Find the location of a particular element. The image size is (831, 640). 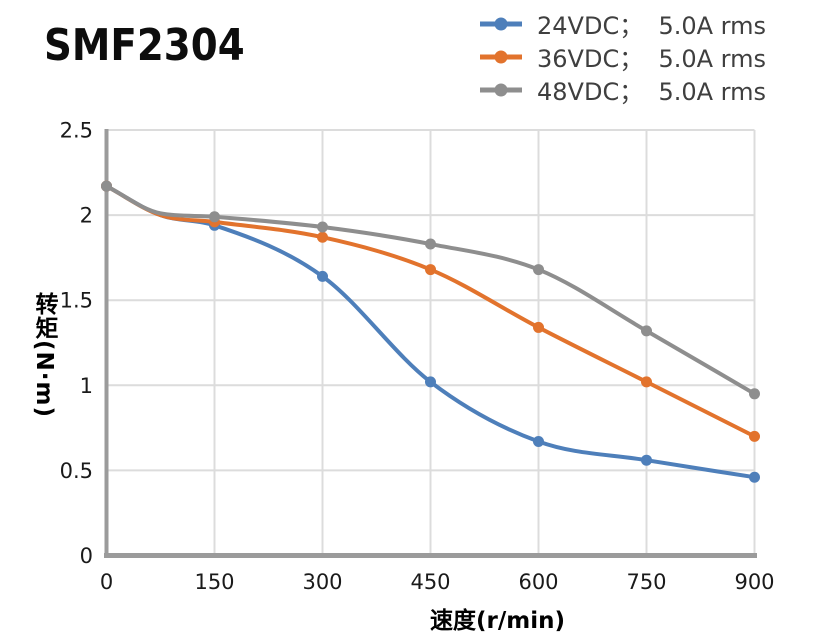

x-tick-label: 900 is located at coordinates (754, 582).